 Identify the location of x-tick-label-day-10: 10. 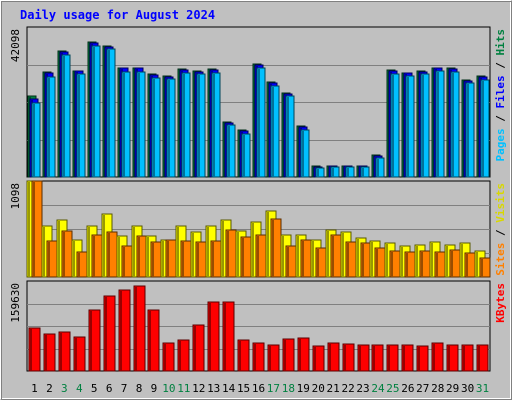
(168, 388).